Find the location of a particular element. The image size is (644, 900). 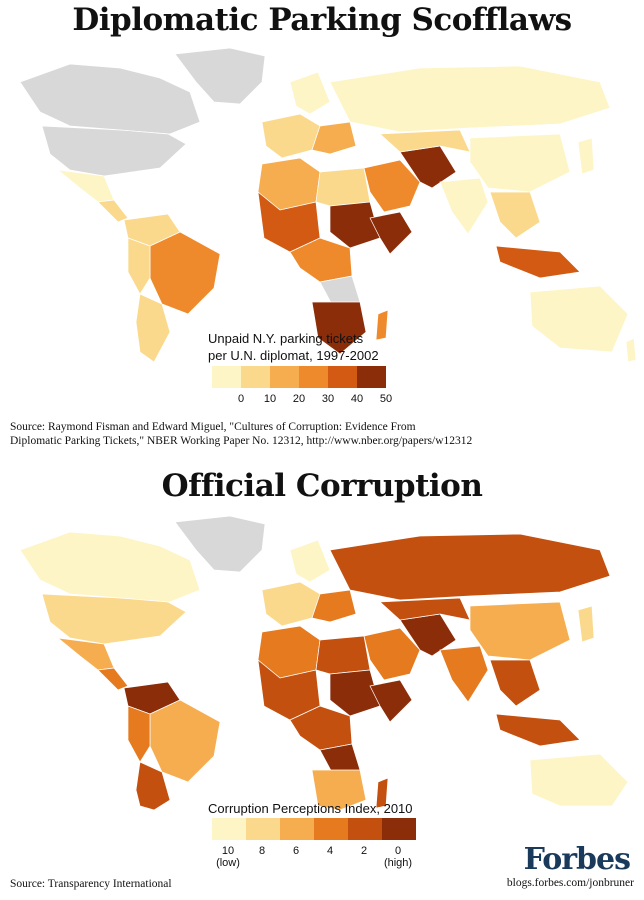

credit-link: blogs.forbes.com/jonbruner is located at coordinates (570, 883).